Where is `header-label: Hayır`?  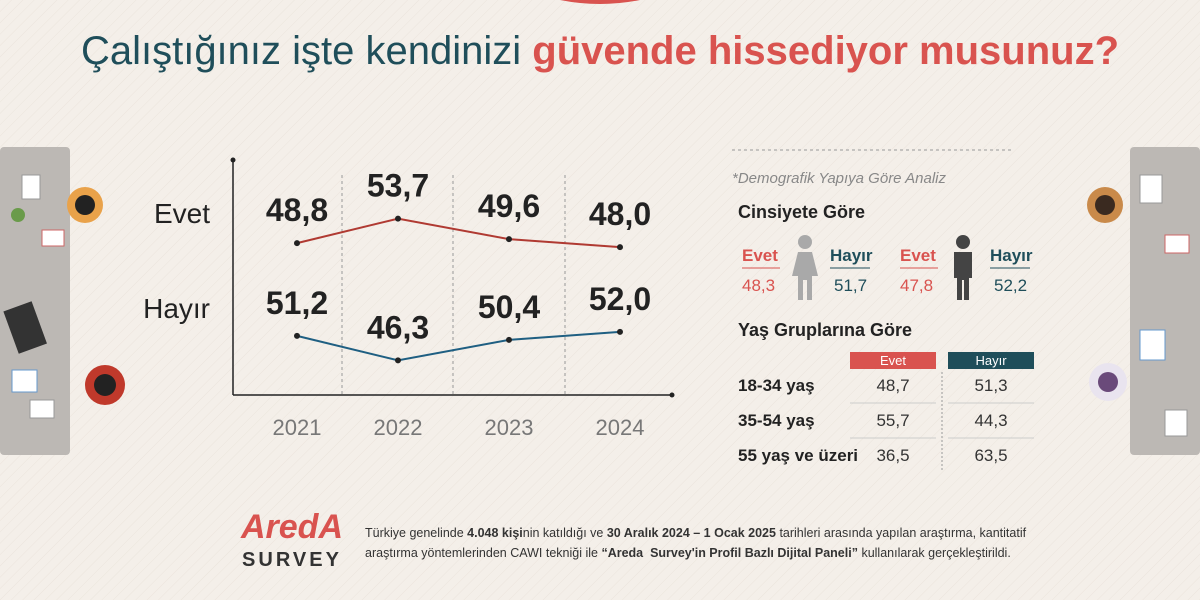
header-label: Hayır is located at coordinates (991, 360).